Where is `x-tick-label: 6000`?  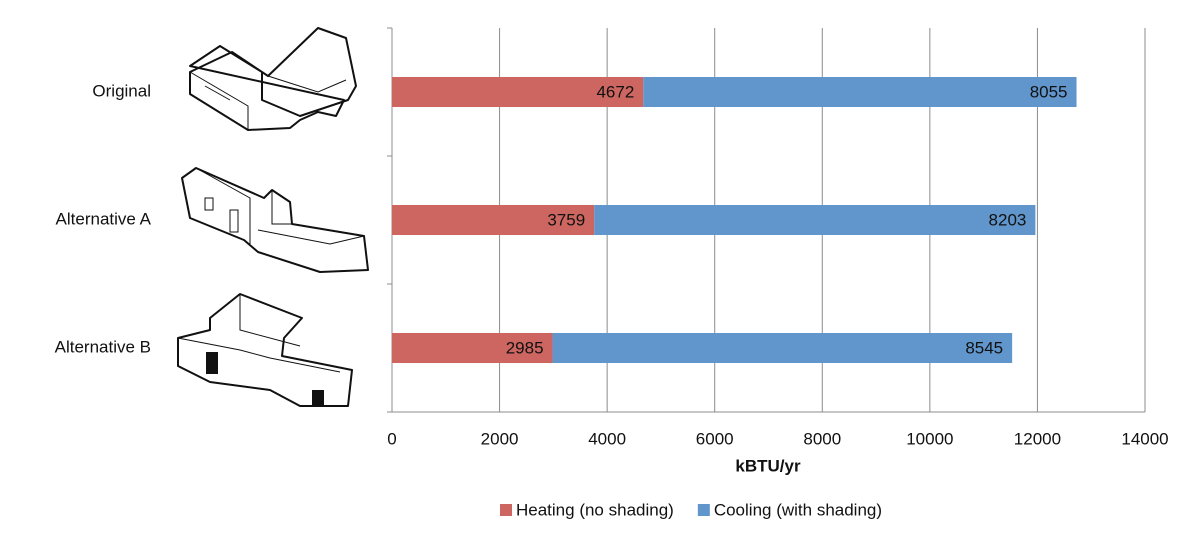
x-tick-label: 6000 is located at coordinates (715, 438).